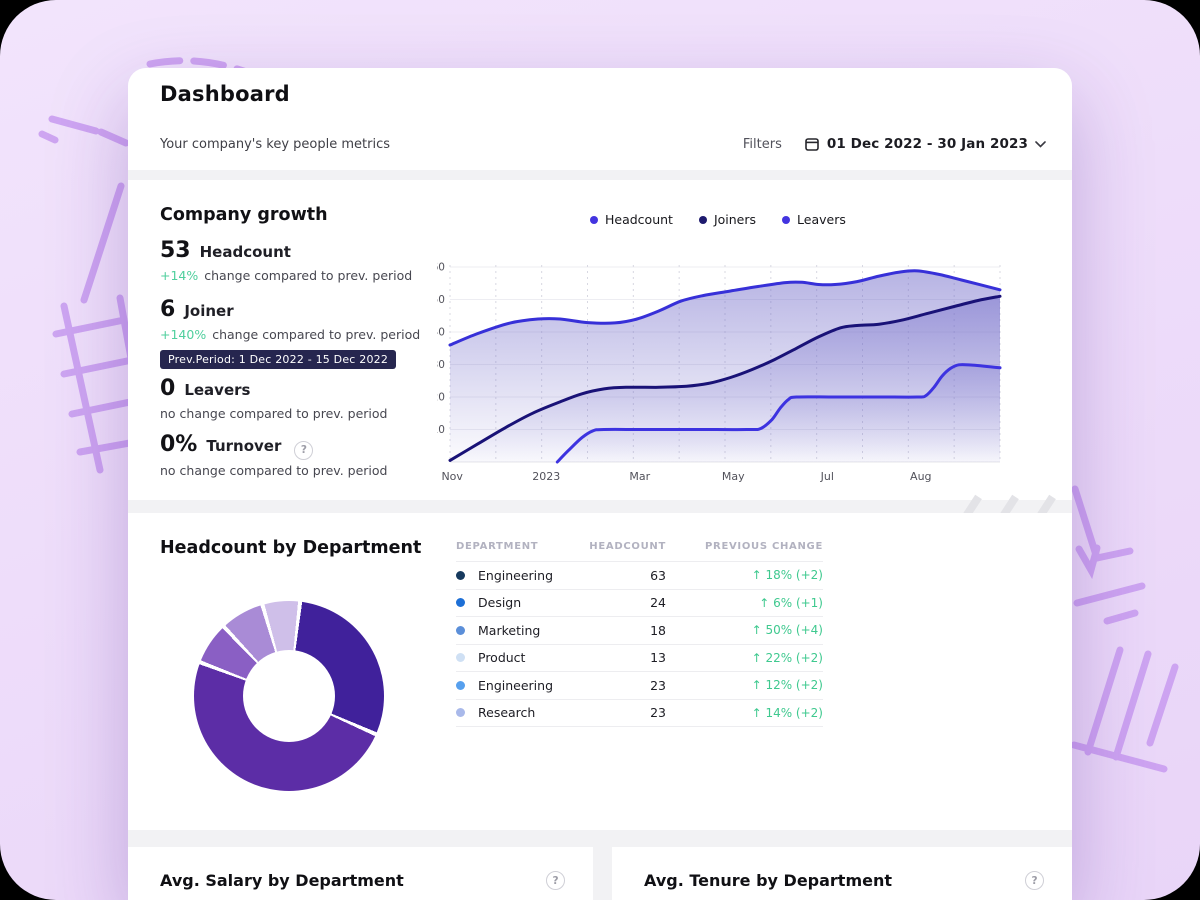 The width and height of the screenshot is (1200, 900). What do you see at coordinates (179, 444) in the screenshot?
I see `metric-value: 0%` at bounding box center [179, 444].